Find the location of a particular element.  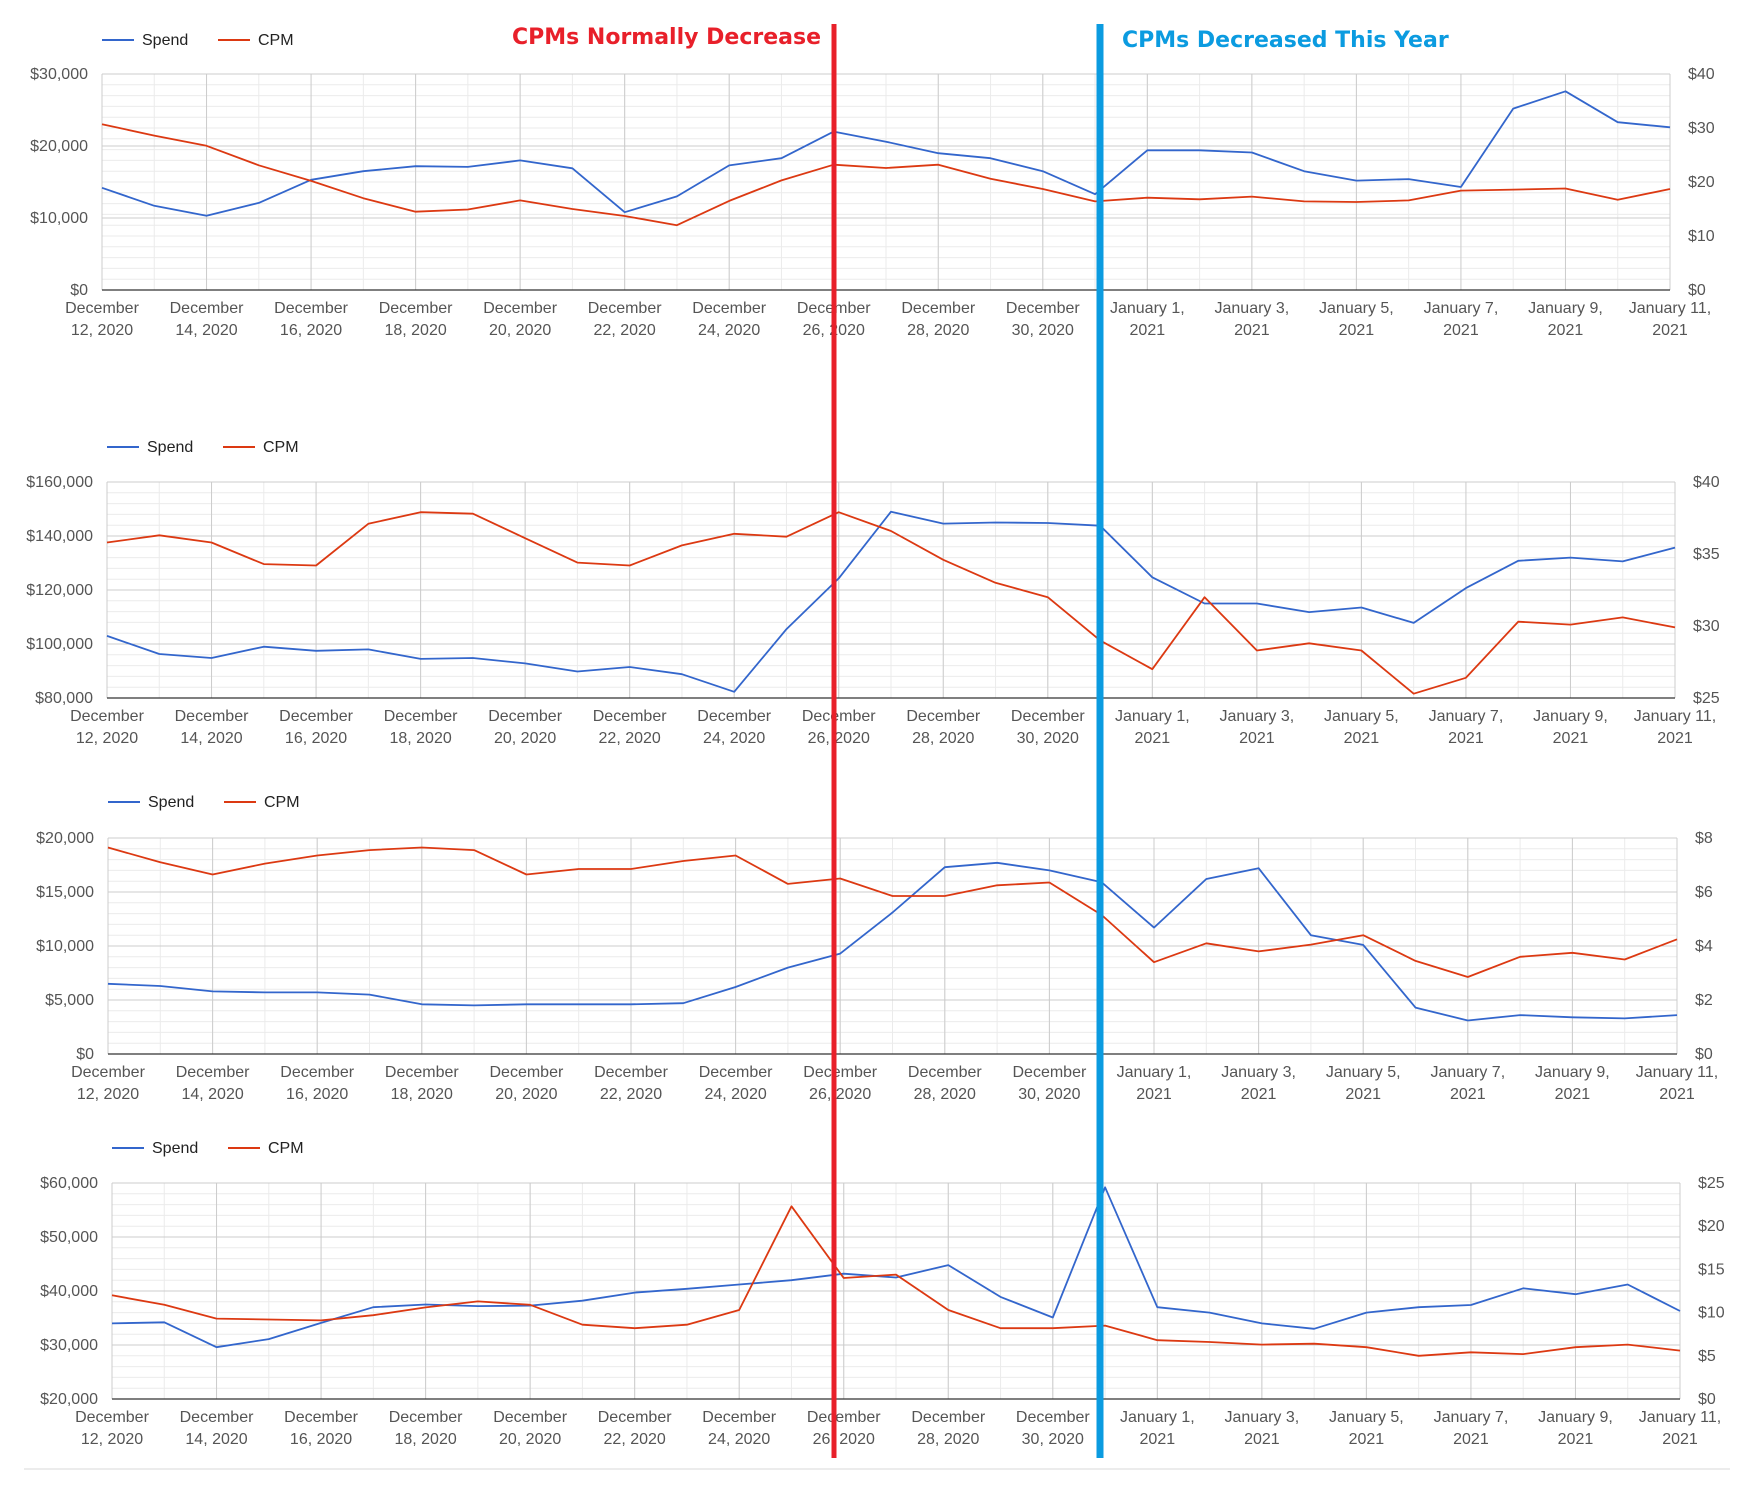

left-axis-tick-label: $120,000 is located at coordinates (59, 590).